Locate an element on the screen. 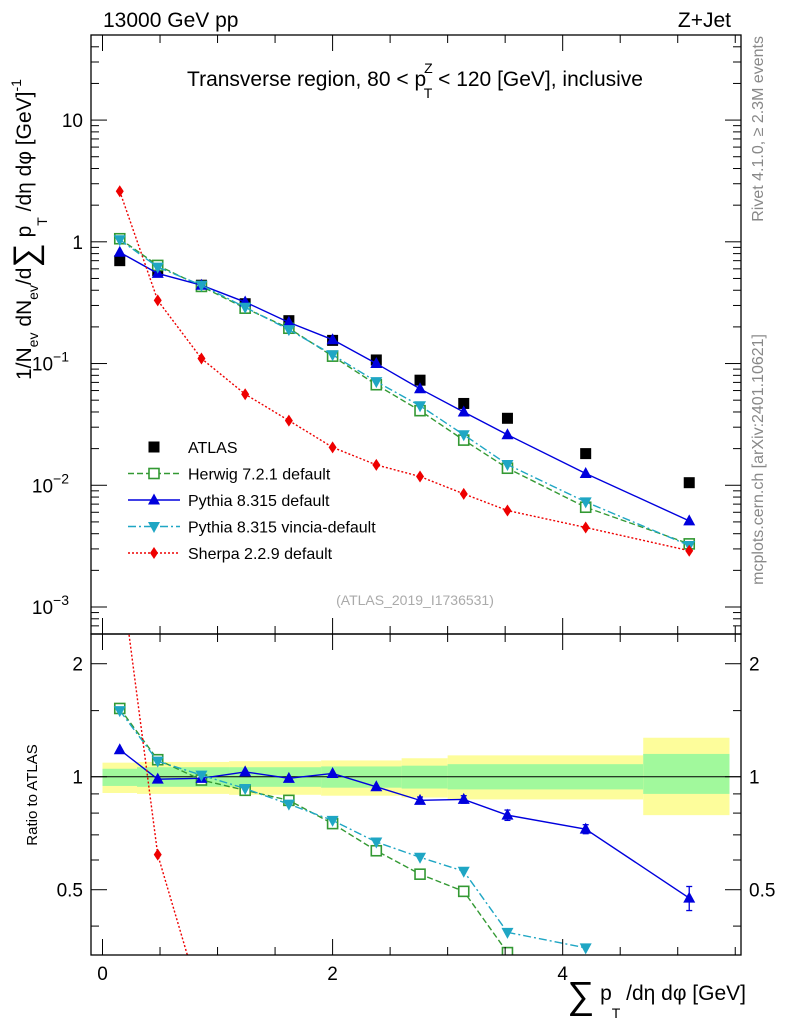 This screenshot has height=1024, width=786. main-ytick-label: 10⁻² is located at coordinates (50, 483).